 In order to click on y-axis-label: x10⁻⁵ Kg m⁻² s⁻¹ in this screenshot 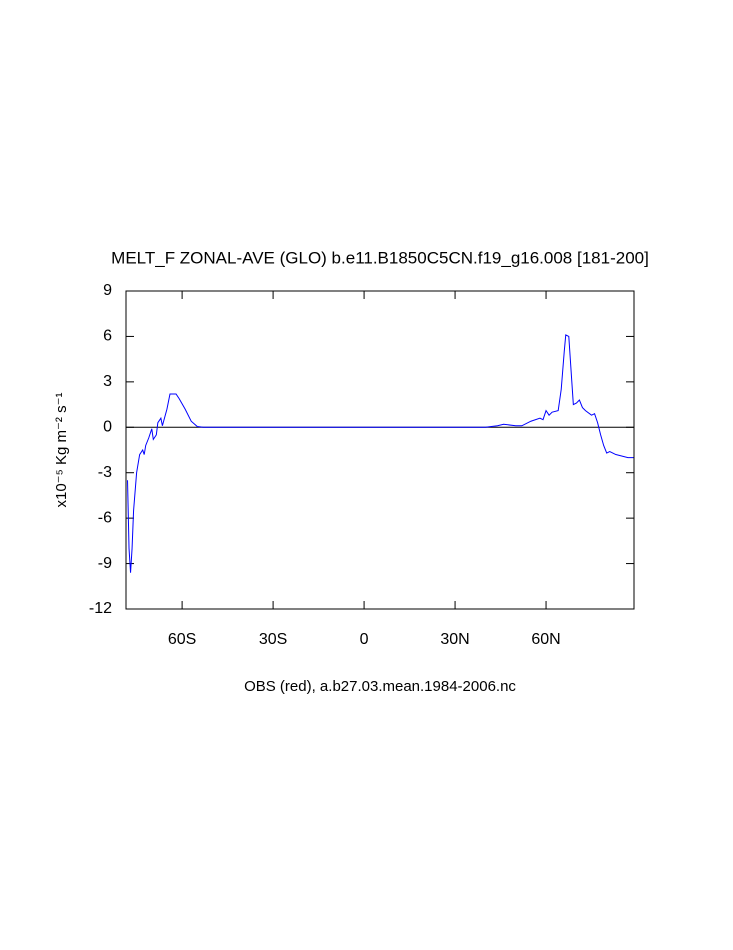, I will do `click(61, 450)`.